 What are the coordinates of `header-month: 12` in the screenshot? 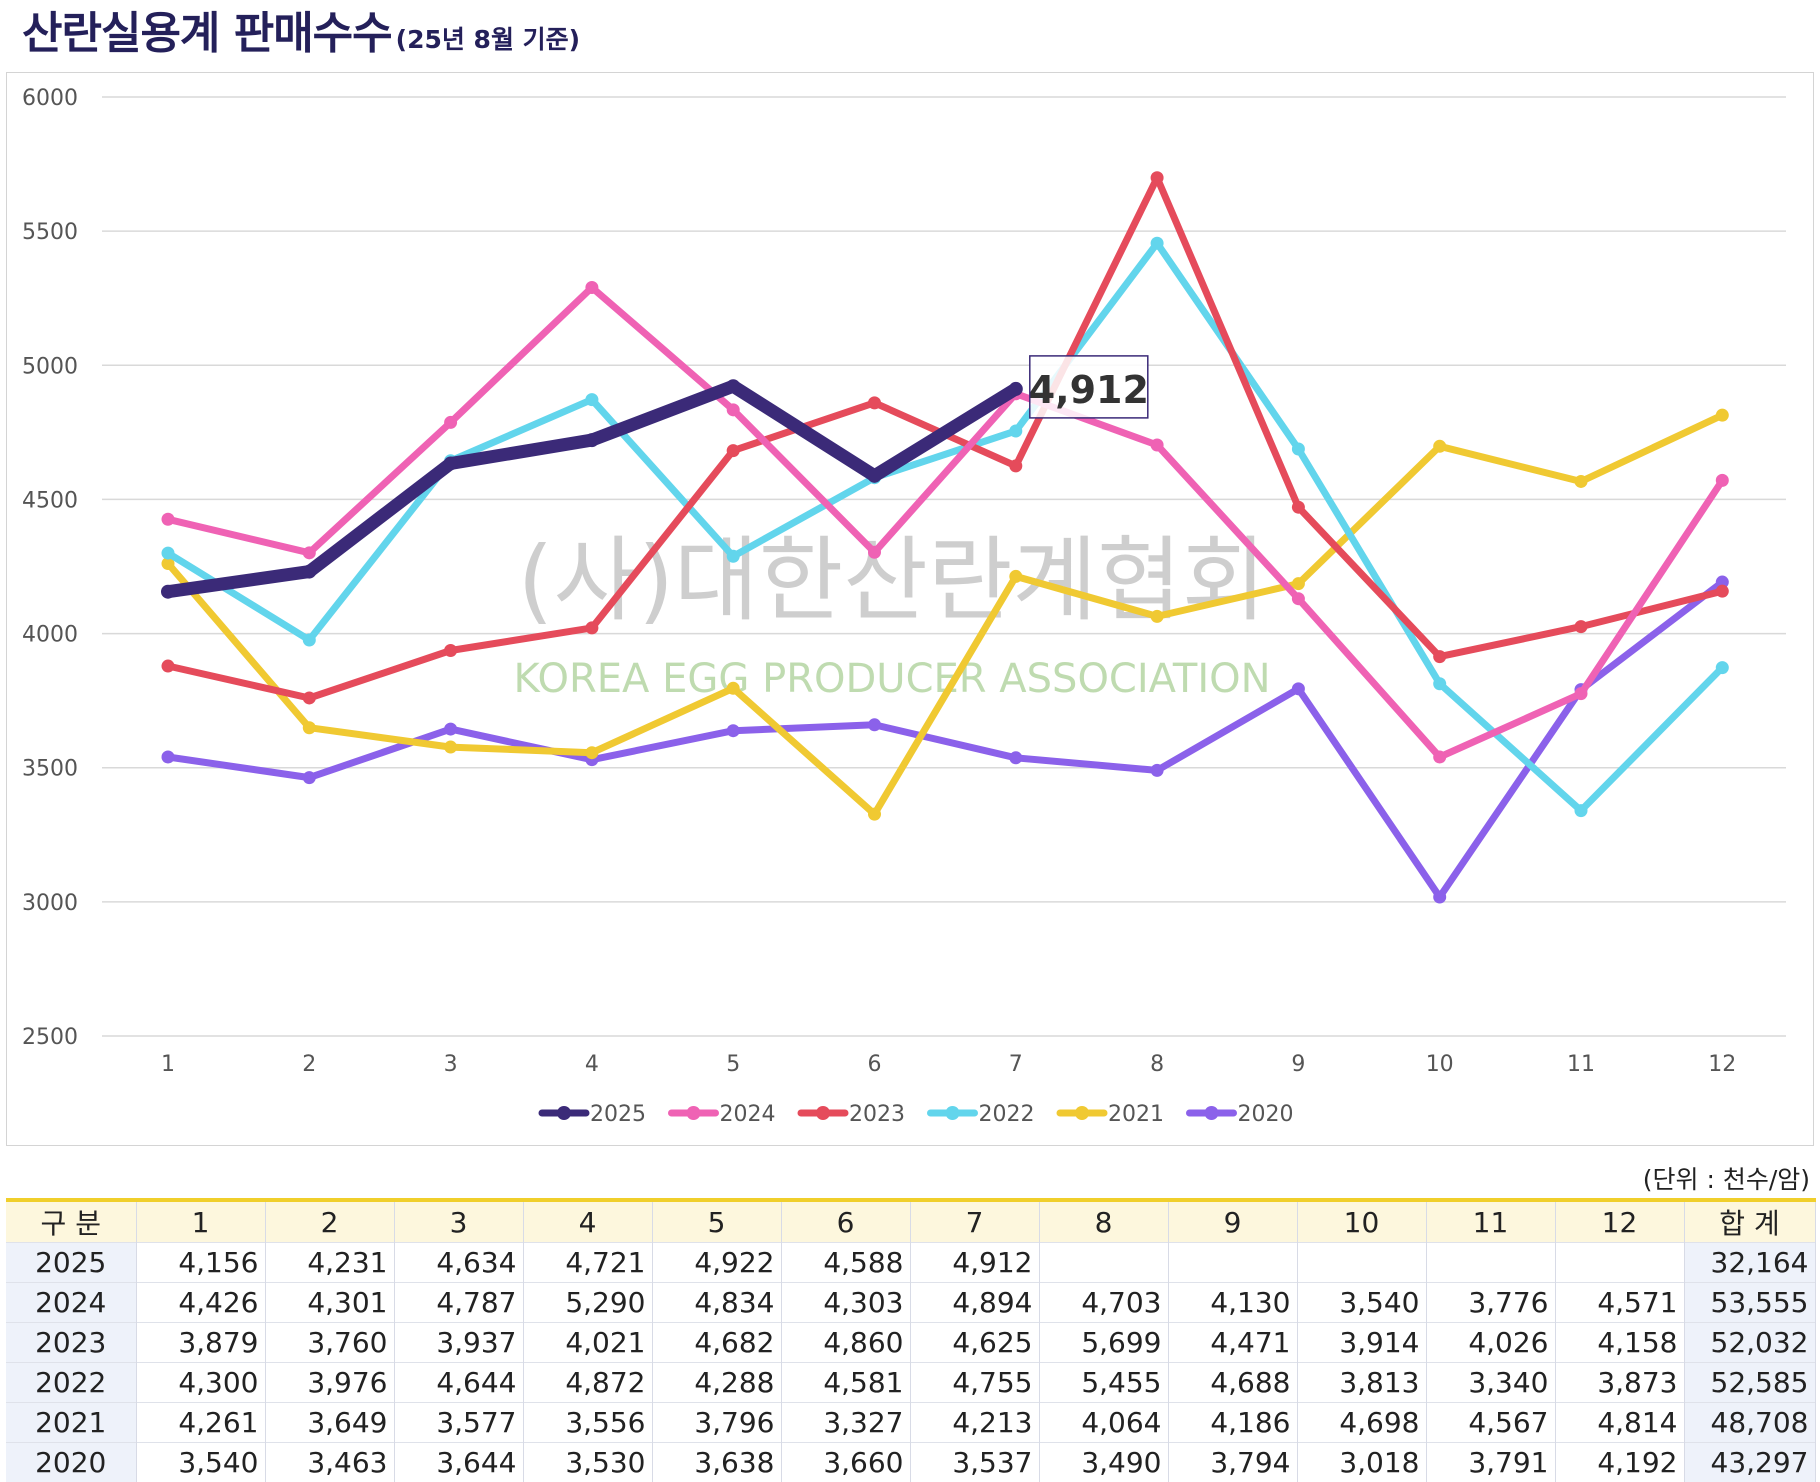 It's located at (1619, 1221).